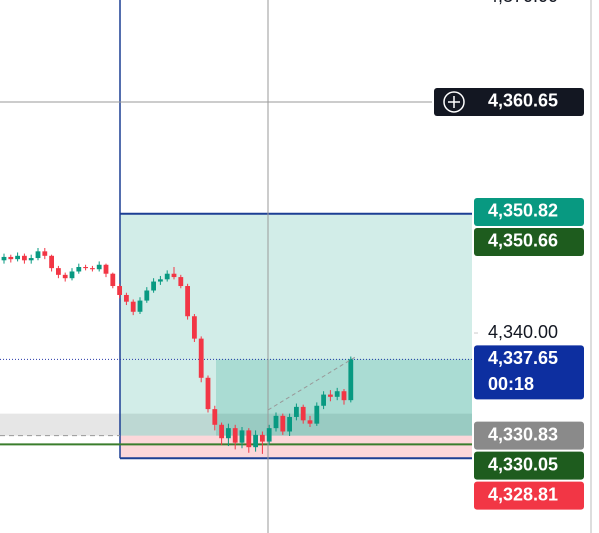  What do you see at coordinates (511, 384) in the screenshot?
I see `countdown: 00:18` at bounding box center [511, 384].